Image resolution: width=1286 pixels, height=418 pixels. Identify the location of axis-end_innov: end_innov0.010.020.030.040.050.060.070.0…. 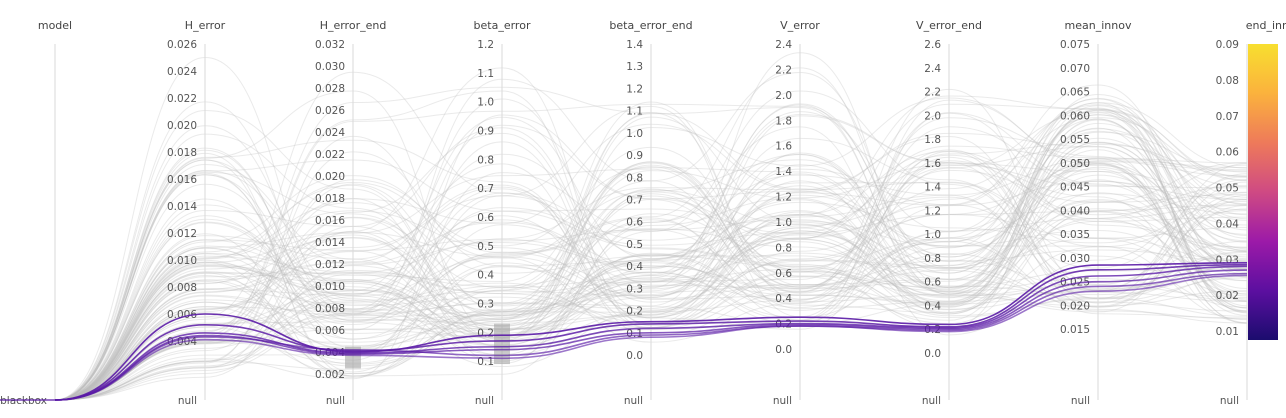
(1251, 213).